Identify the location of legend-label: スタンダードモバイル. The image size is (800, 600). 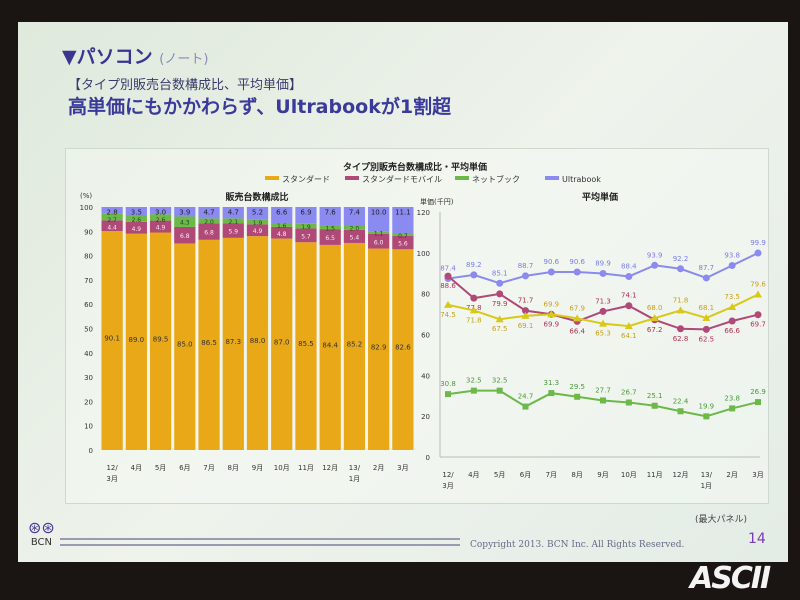
(402, 179).